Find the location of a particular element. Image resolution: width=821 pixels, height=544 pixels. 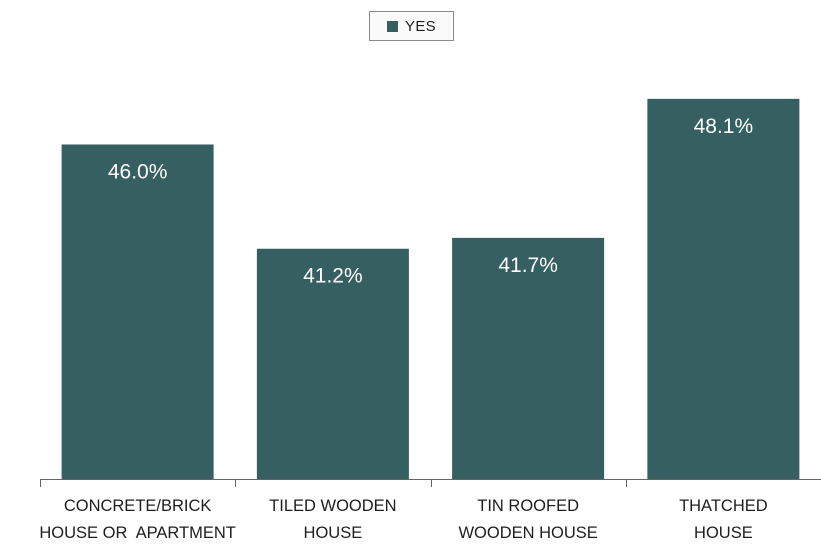

category-label-3-line-2: WOODEN HOUSE is located at coordinates (527, 533).